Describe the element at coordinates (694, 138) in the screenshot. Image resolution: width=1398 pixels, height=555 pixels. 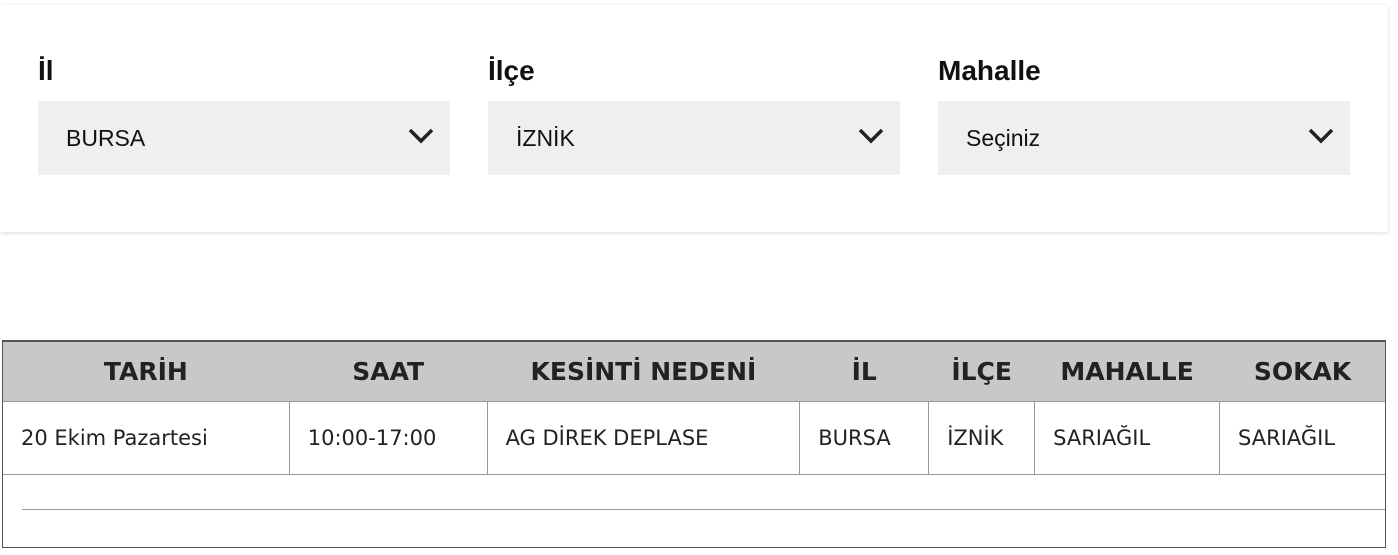
I see `ilce-select: İZNİK` at that location.